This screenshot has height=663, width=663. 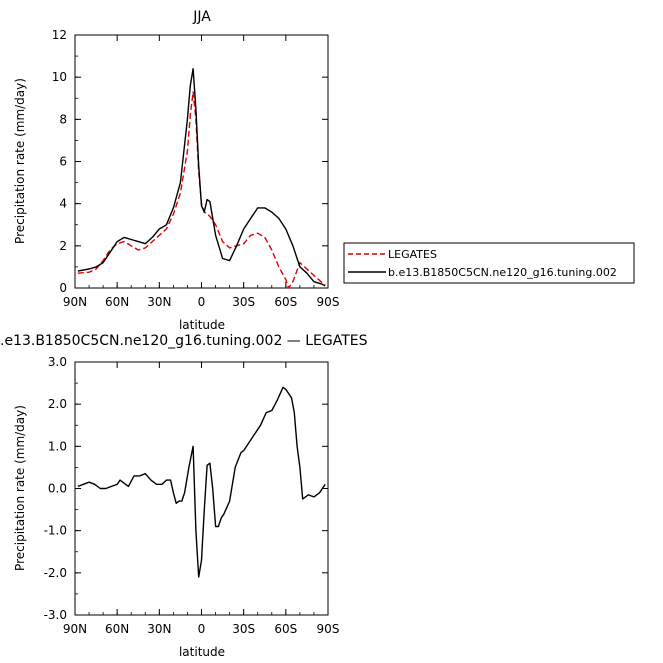 What do you see at coordinates (201, 190) in the screenshot?
I see `series-line-legates` at bounding box center [201, 190].